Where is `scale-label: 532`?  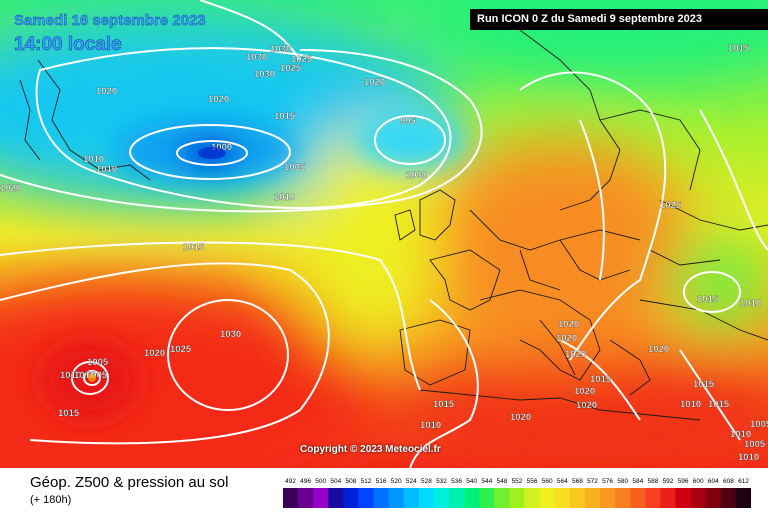 scale-label: 532 is located at coordinates (441, 481).